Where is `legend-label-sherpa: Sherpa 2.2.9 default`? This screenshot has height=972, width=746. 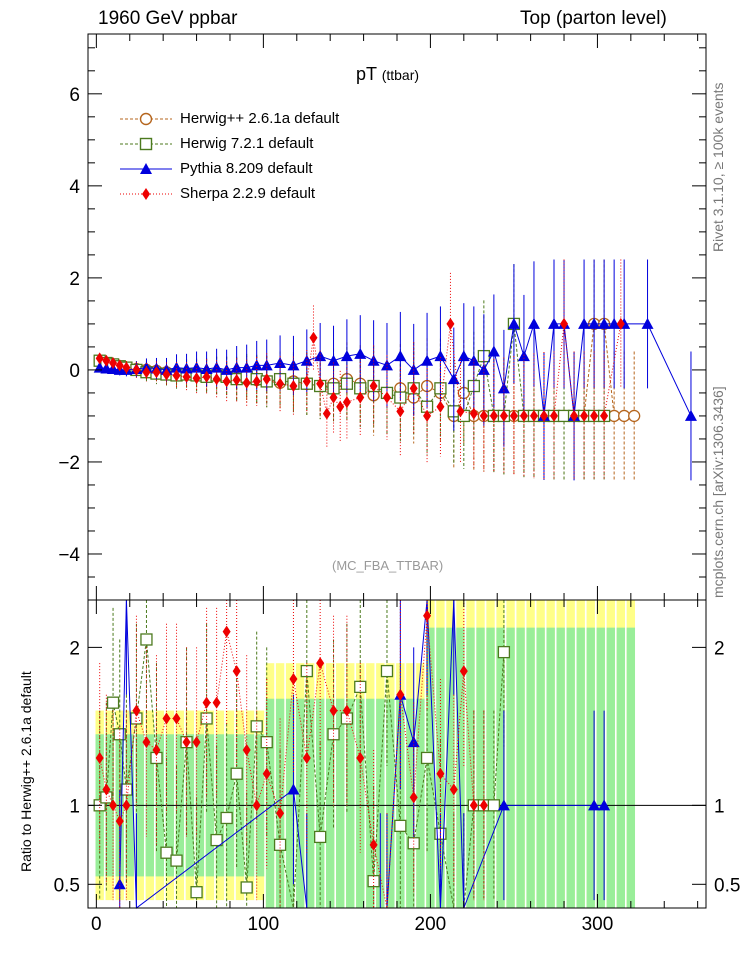
legend-label-sherpa: Sherpa 2.2.9 default is located at coordinates (248, 193).